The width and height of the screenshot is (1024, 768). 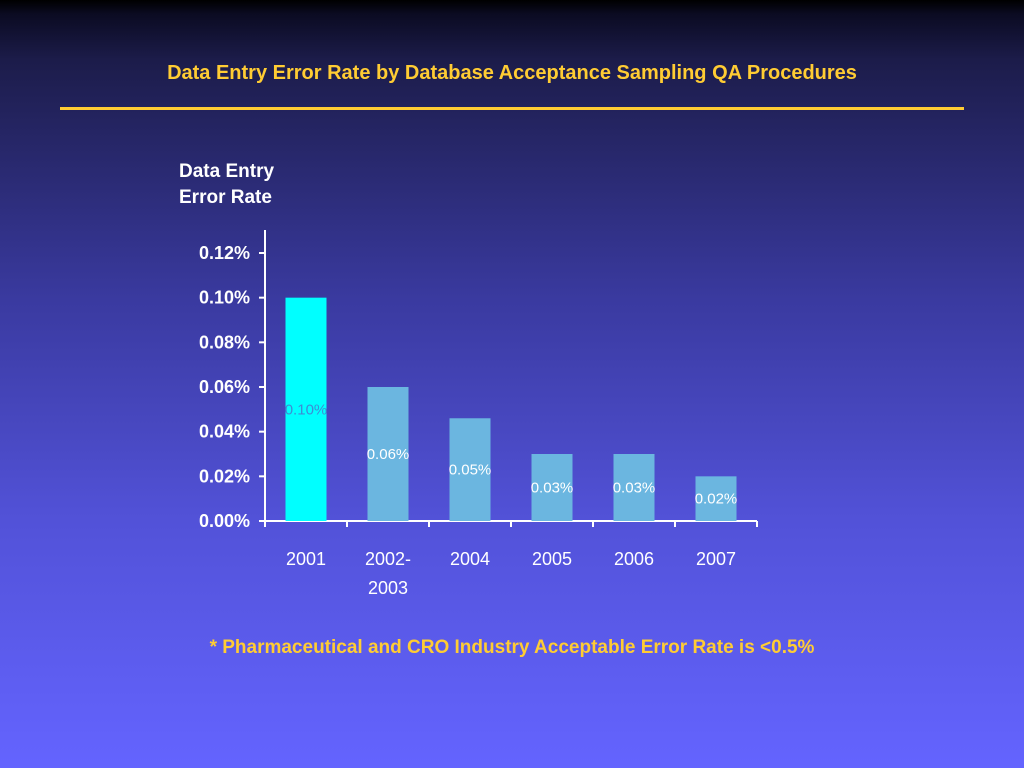 What do you see at coordinates (224, 521) in the screenshot?
I see `y-tick-label: 0.00%` at bounding box center [224, 521].